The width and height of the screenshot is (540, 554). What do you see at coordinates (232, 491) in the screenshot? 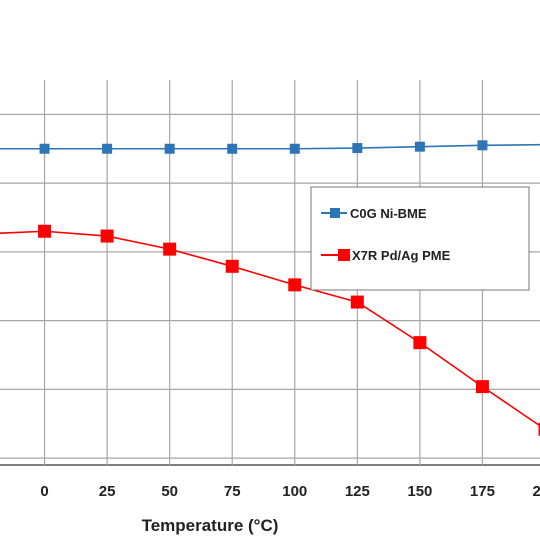
I see `x-tick-label: 75` at bounding box center [232, 491].